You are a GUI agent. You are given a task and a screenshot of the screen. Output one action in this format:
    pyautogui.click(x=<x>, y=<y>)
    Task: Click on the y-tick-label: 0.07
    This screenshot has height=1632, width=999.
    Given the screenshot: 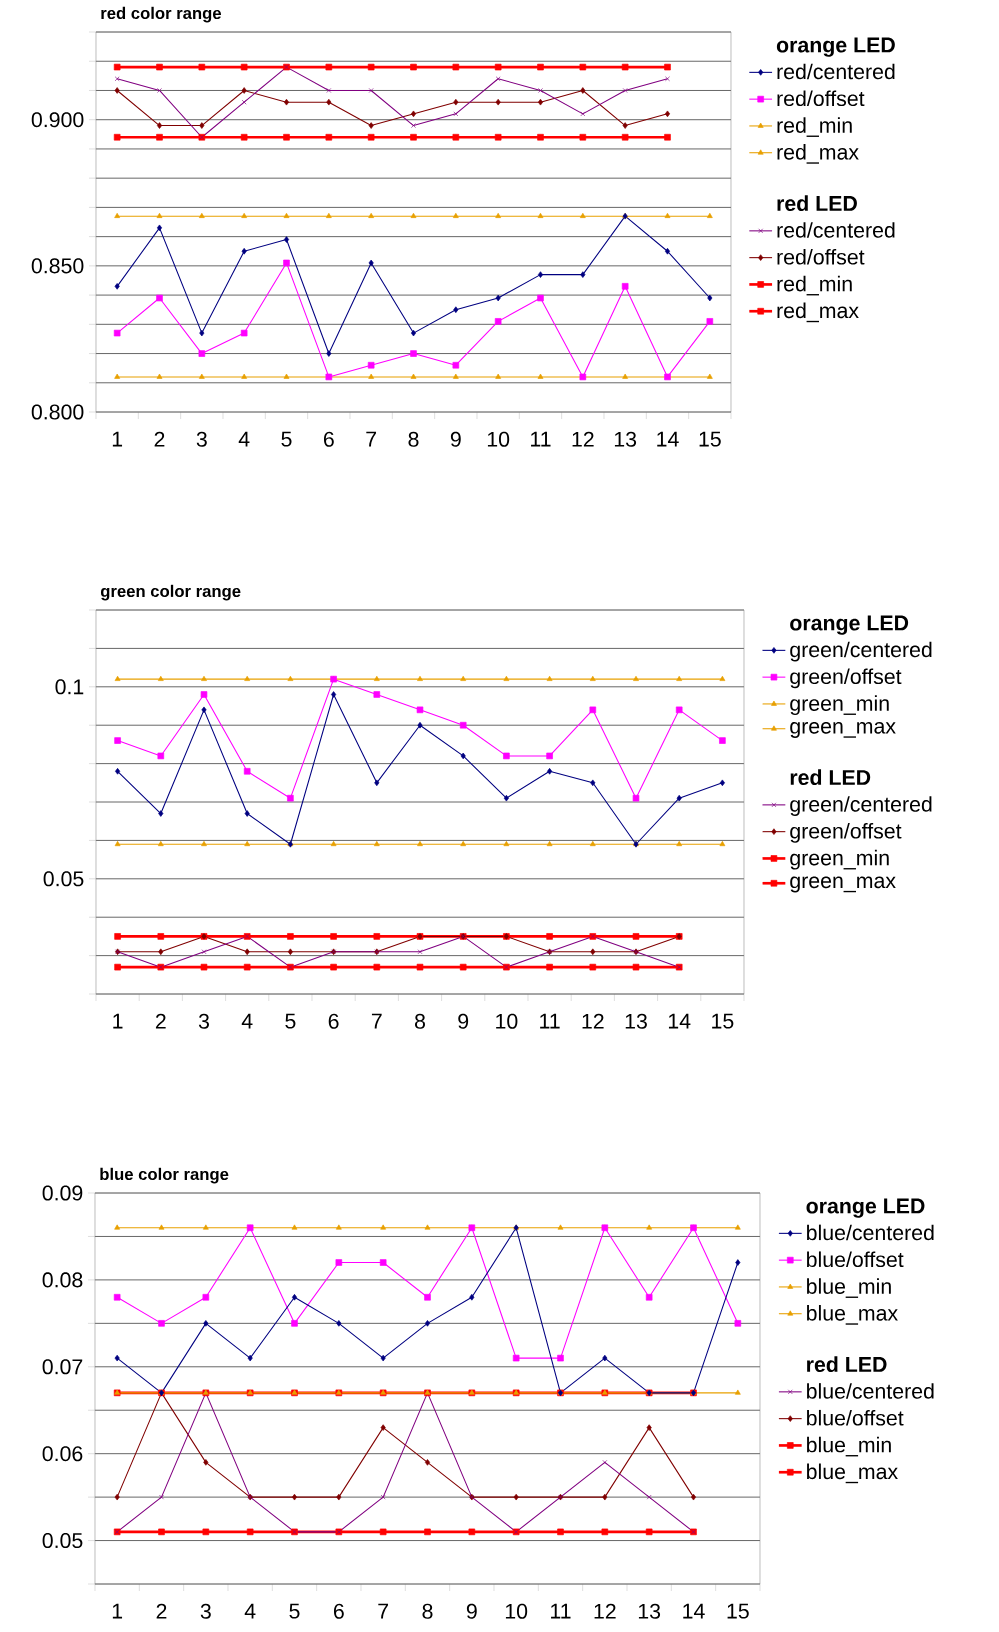 What is the action you would take?
    pyautogui.click(x=62, y=1367)
    